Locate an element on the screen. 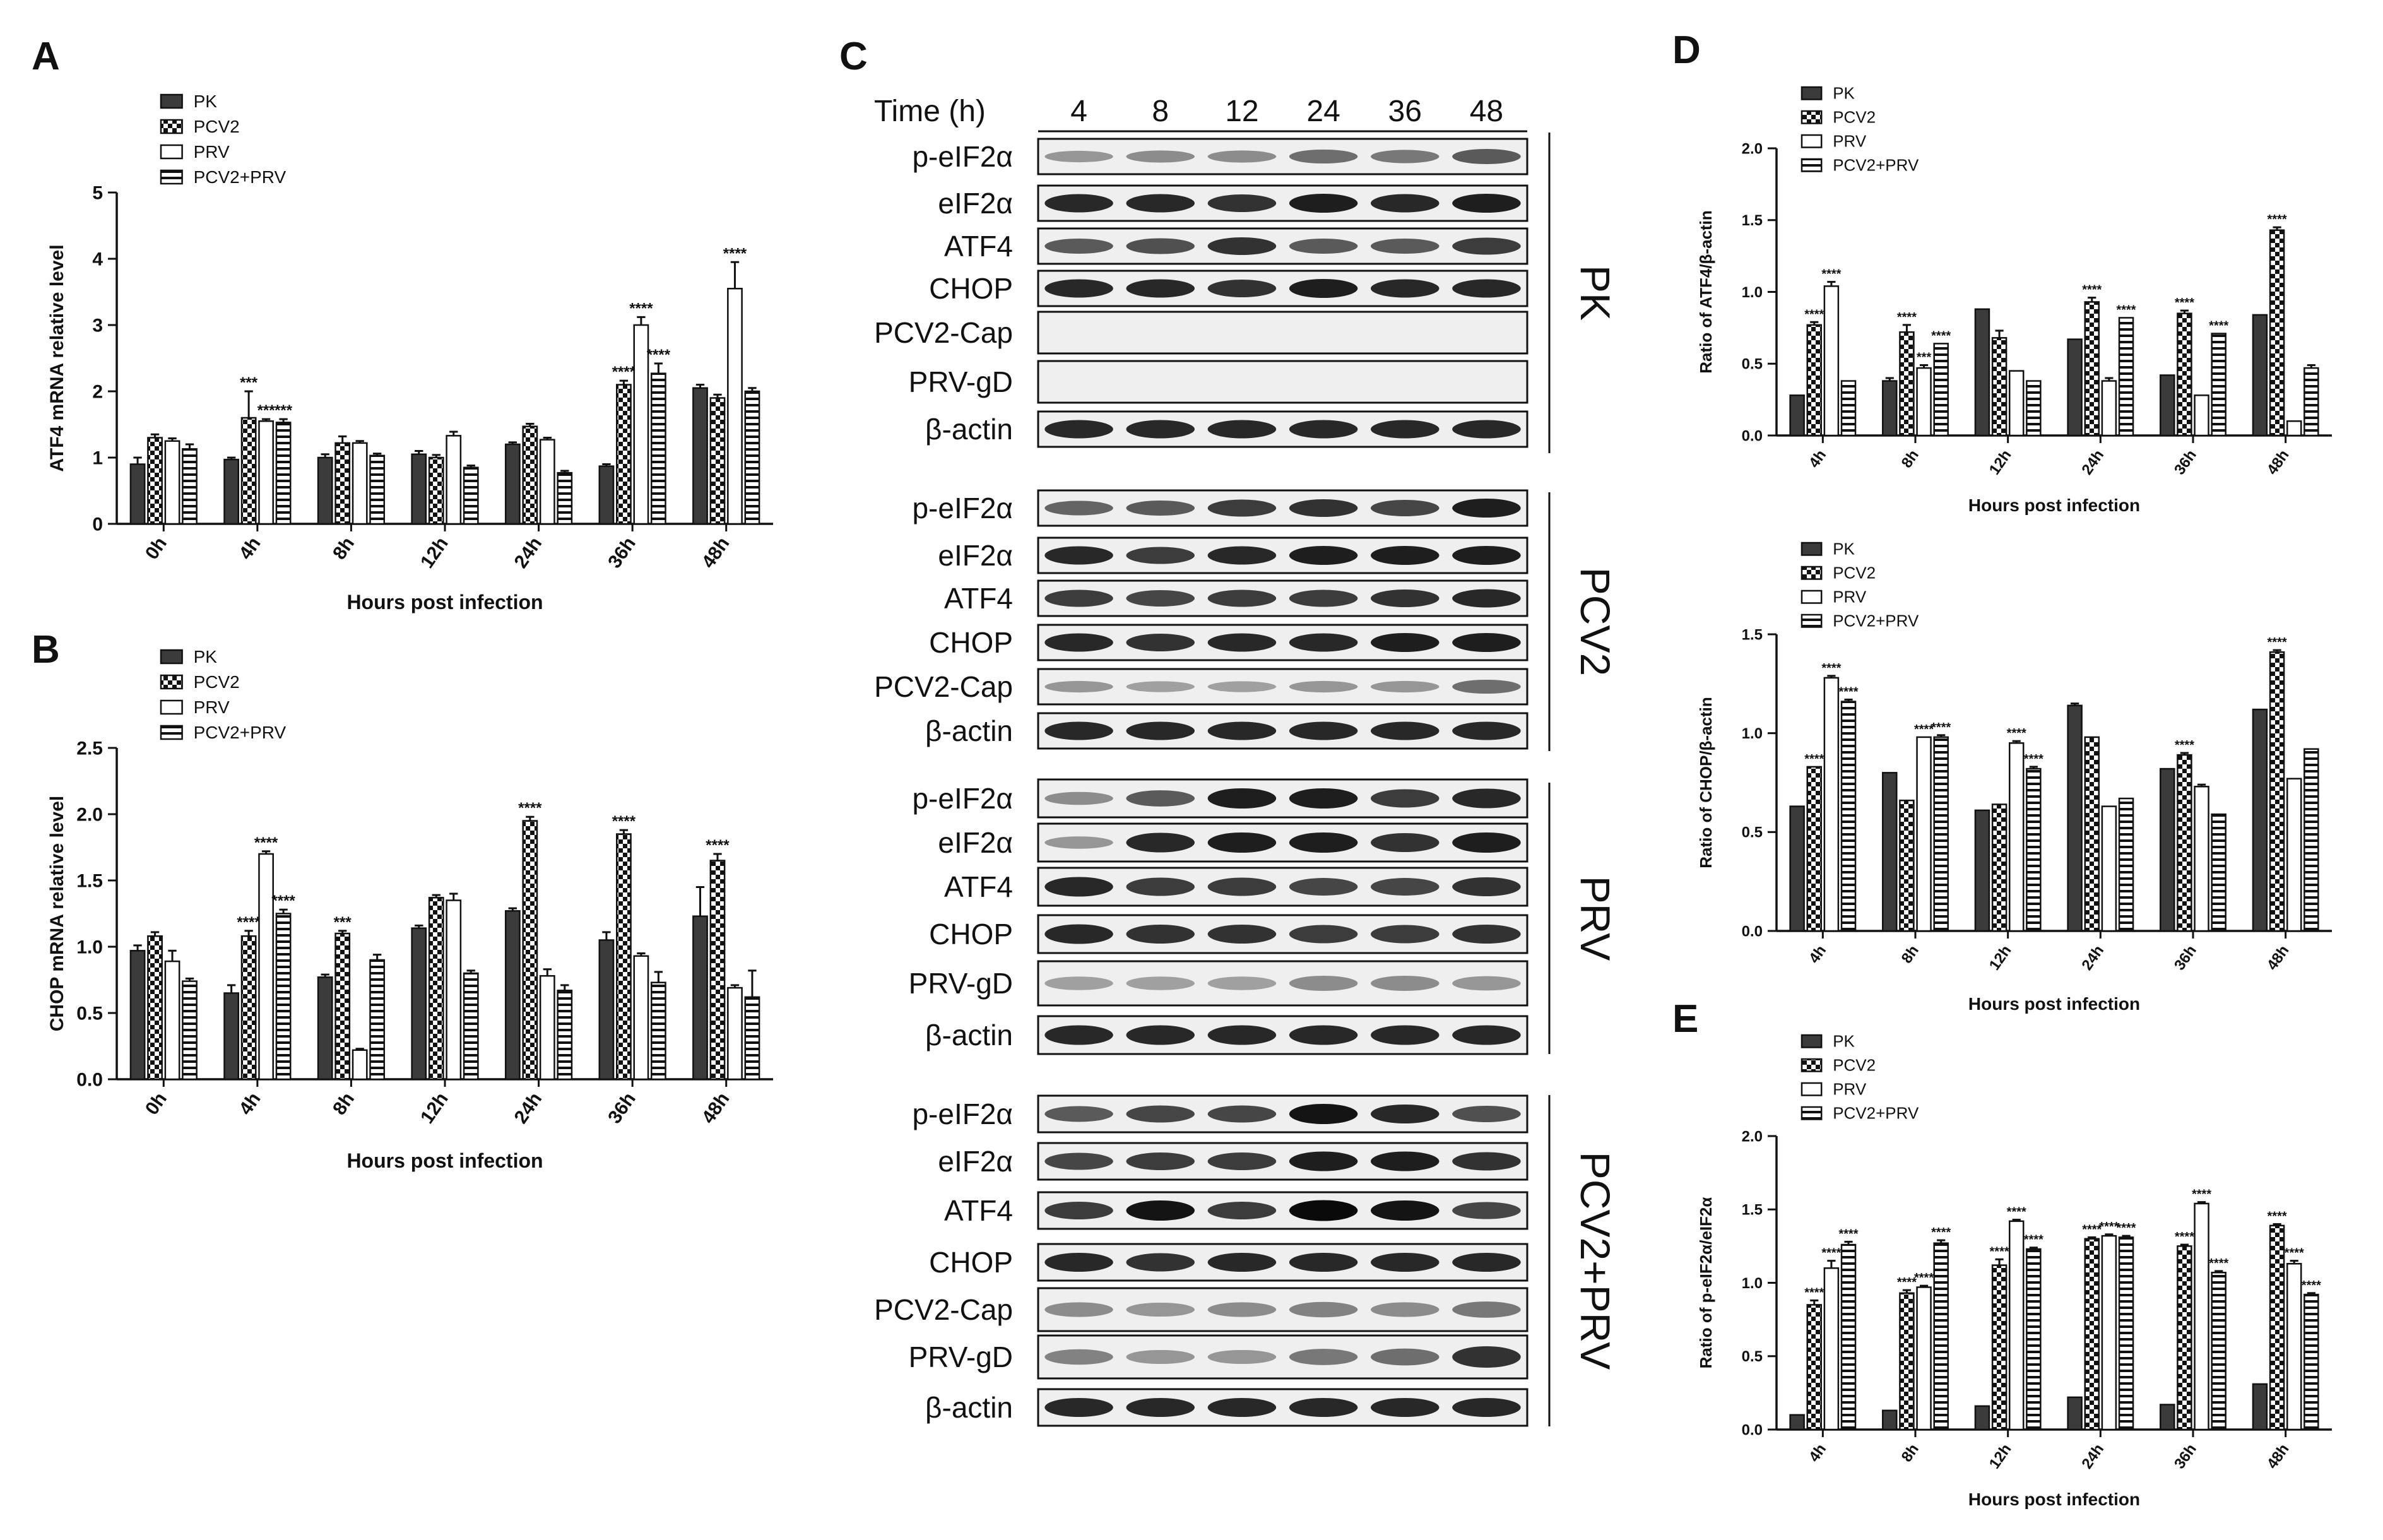 The width and height of the screenshot is (2383, 1540). time-point-label: 12 is located at coordinates (1241, 112).